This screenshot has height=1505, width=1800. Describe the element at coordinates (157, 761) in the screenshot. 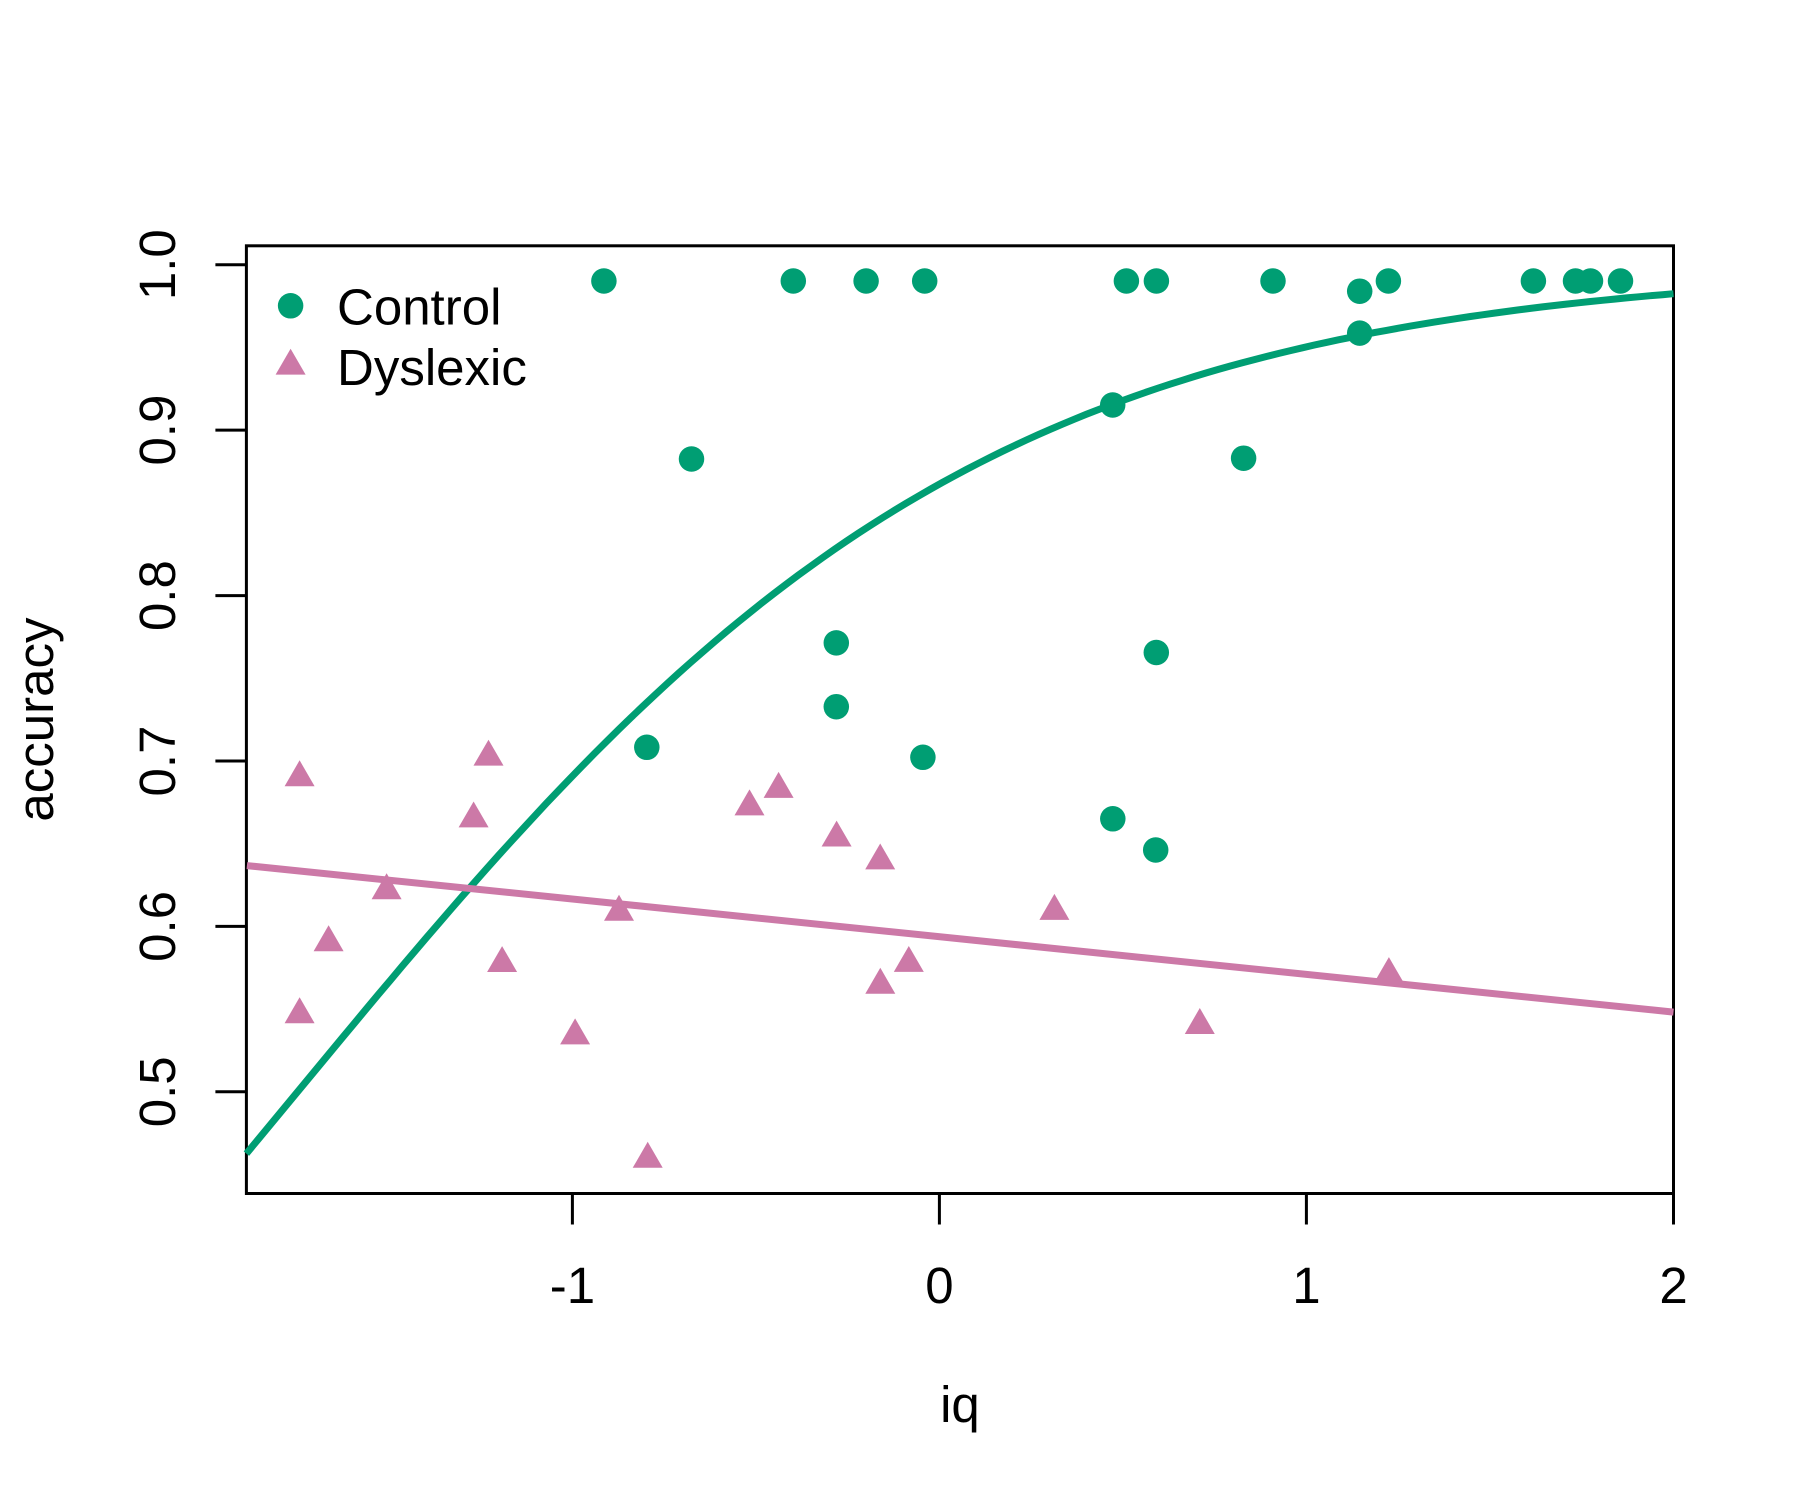

I see `svg-text: 0.7` at that location.